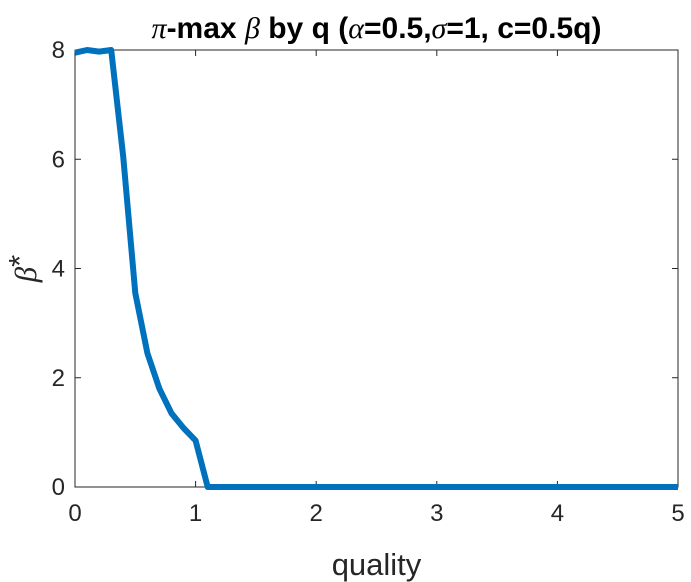 Image resolution: width=691 pixels, height=582 pixels. What do you see at coordinates (195, 513) in the screenshot?
I see `x-tick-label: 1` at bounding box center [195, 513].